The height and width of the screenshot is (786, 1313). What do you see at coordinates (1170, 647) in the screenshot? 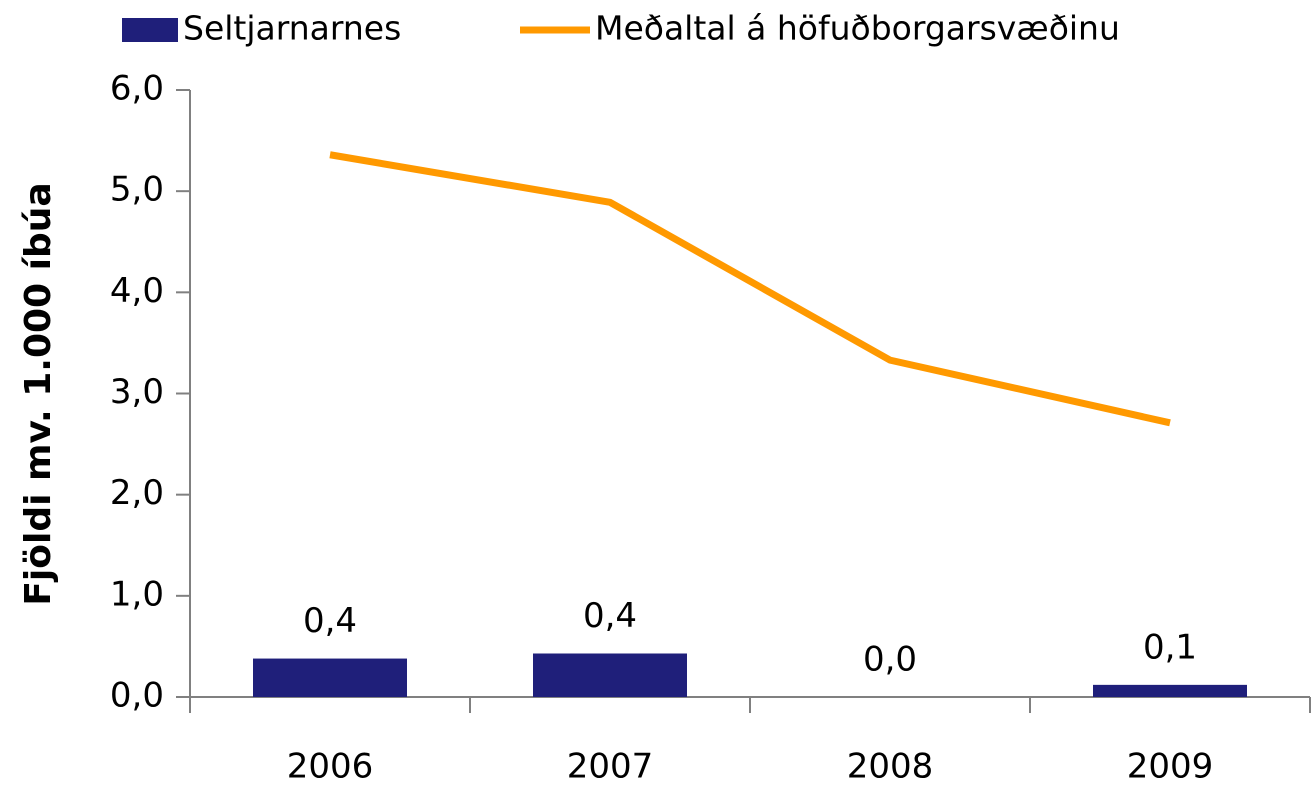
I see `data-label: 0,1` at bounding box center [1170, 647].